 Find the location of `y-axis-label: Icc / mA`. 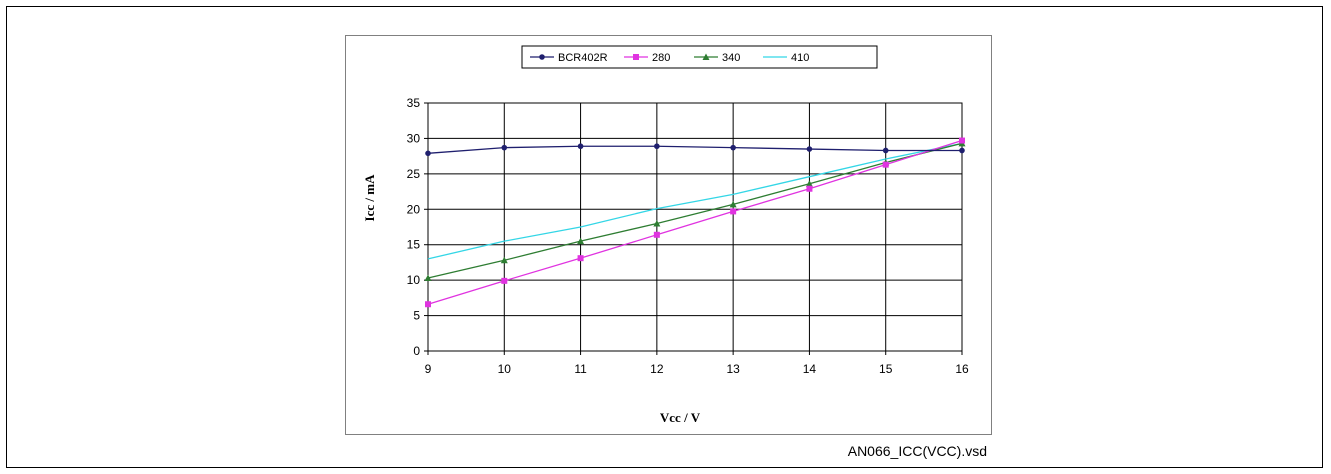

y-axis-label: Icc / mA is located at coordinates (369, 198).